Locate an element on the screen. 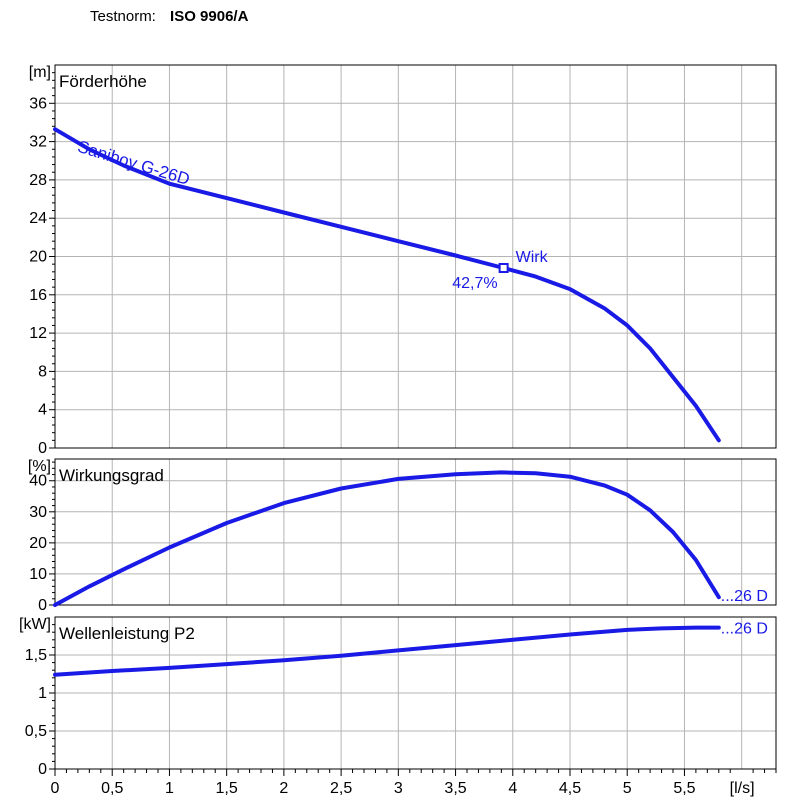 This screenshot has width=786, height=811. y-tick-label: 40 is located at coordinates (38, 481).